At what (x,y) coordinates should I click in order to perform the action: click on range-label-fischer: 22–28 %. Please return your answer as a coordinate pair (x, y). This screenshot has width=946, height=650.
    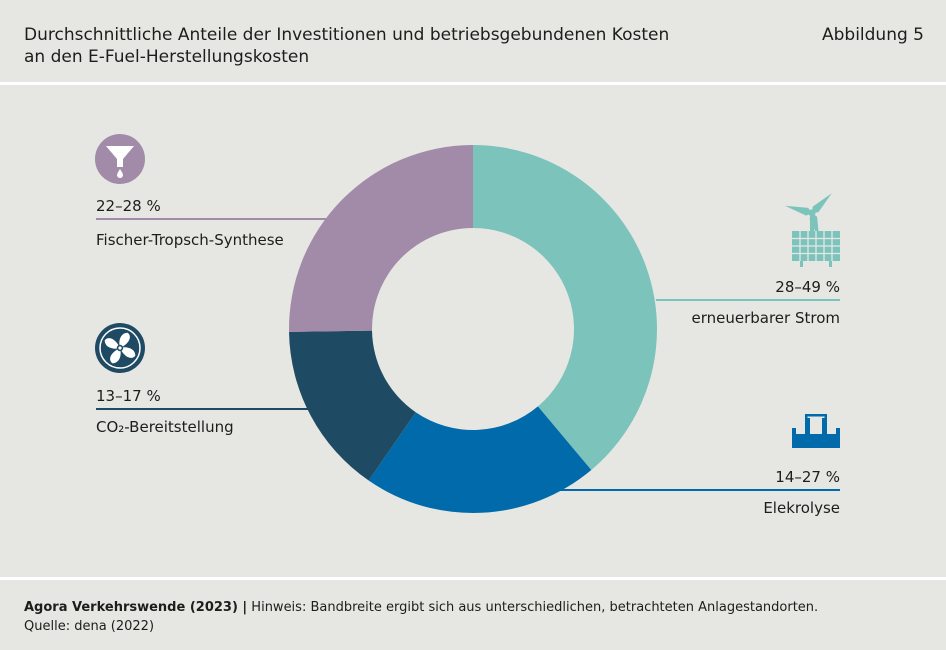
    Looking at the image, I should click on (128, 206).